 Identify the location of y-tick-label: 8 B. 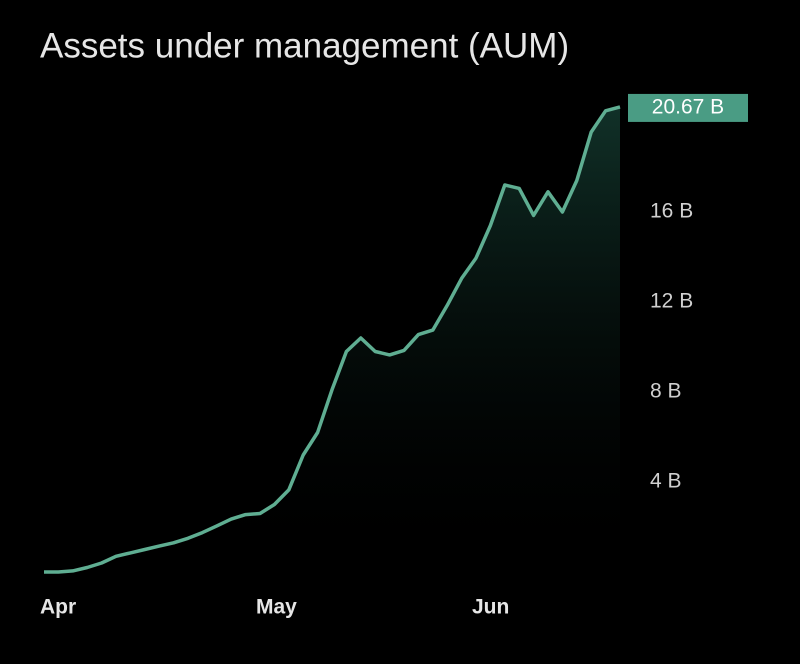
(666, 391).